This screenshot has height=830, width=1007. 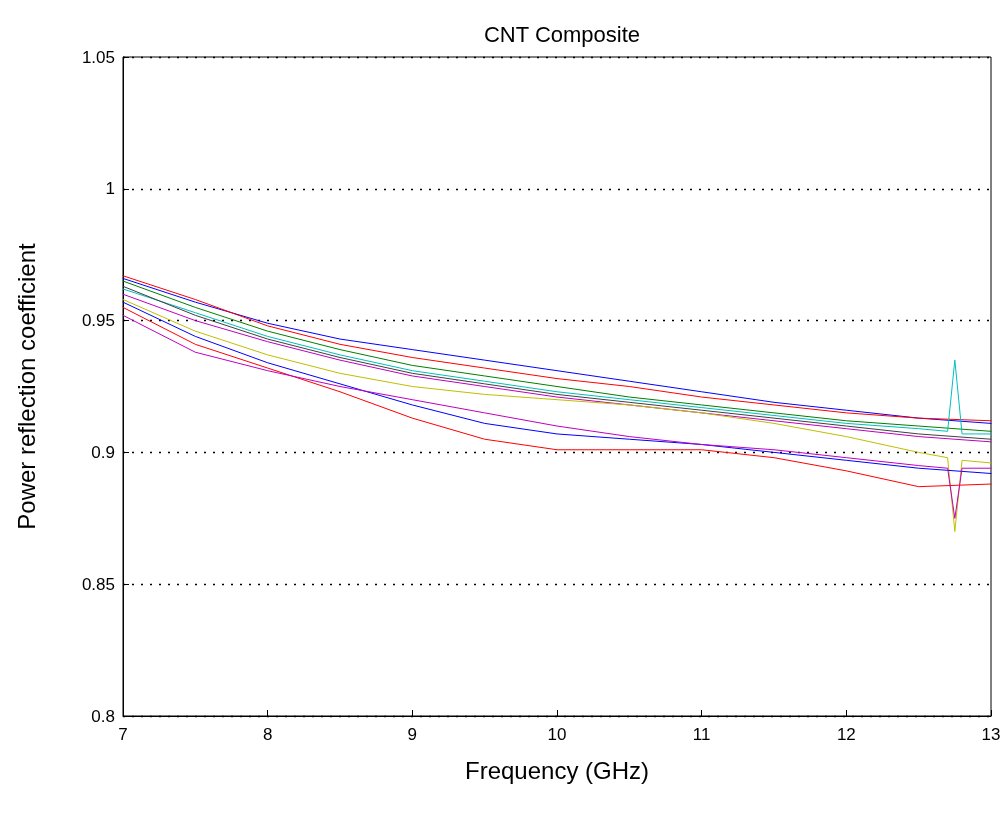 What do you see at coordinates (98, 584) in the screenshot?
I see `y-tick-label: 0.85` at bounding box center [98, 584].